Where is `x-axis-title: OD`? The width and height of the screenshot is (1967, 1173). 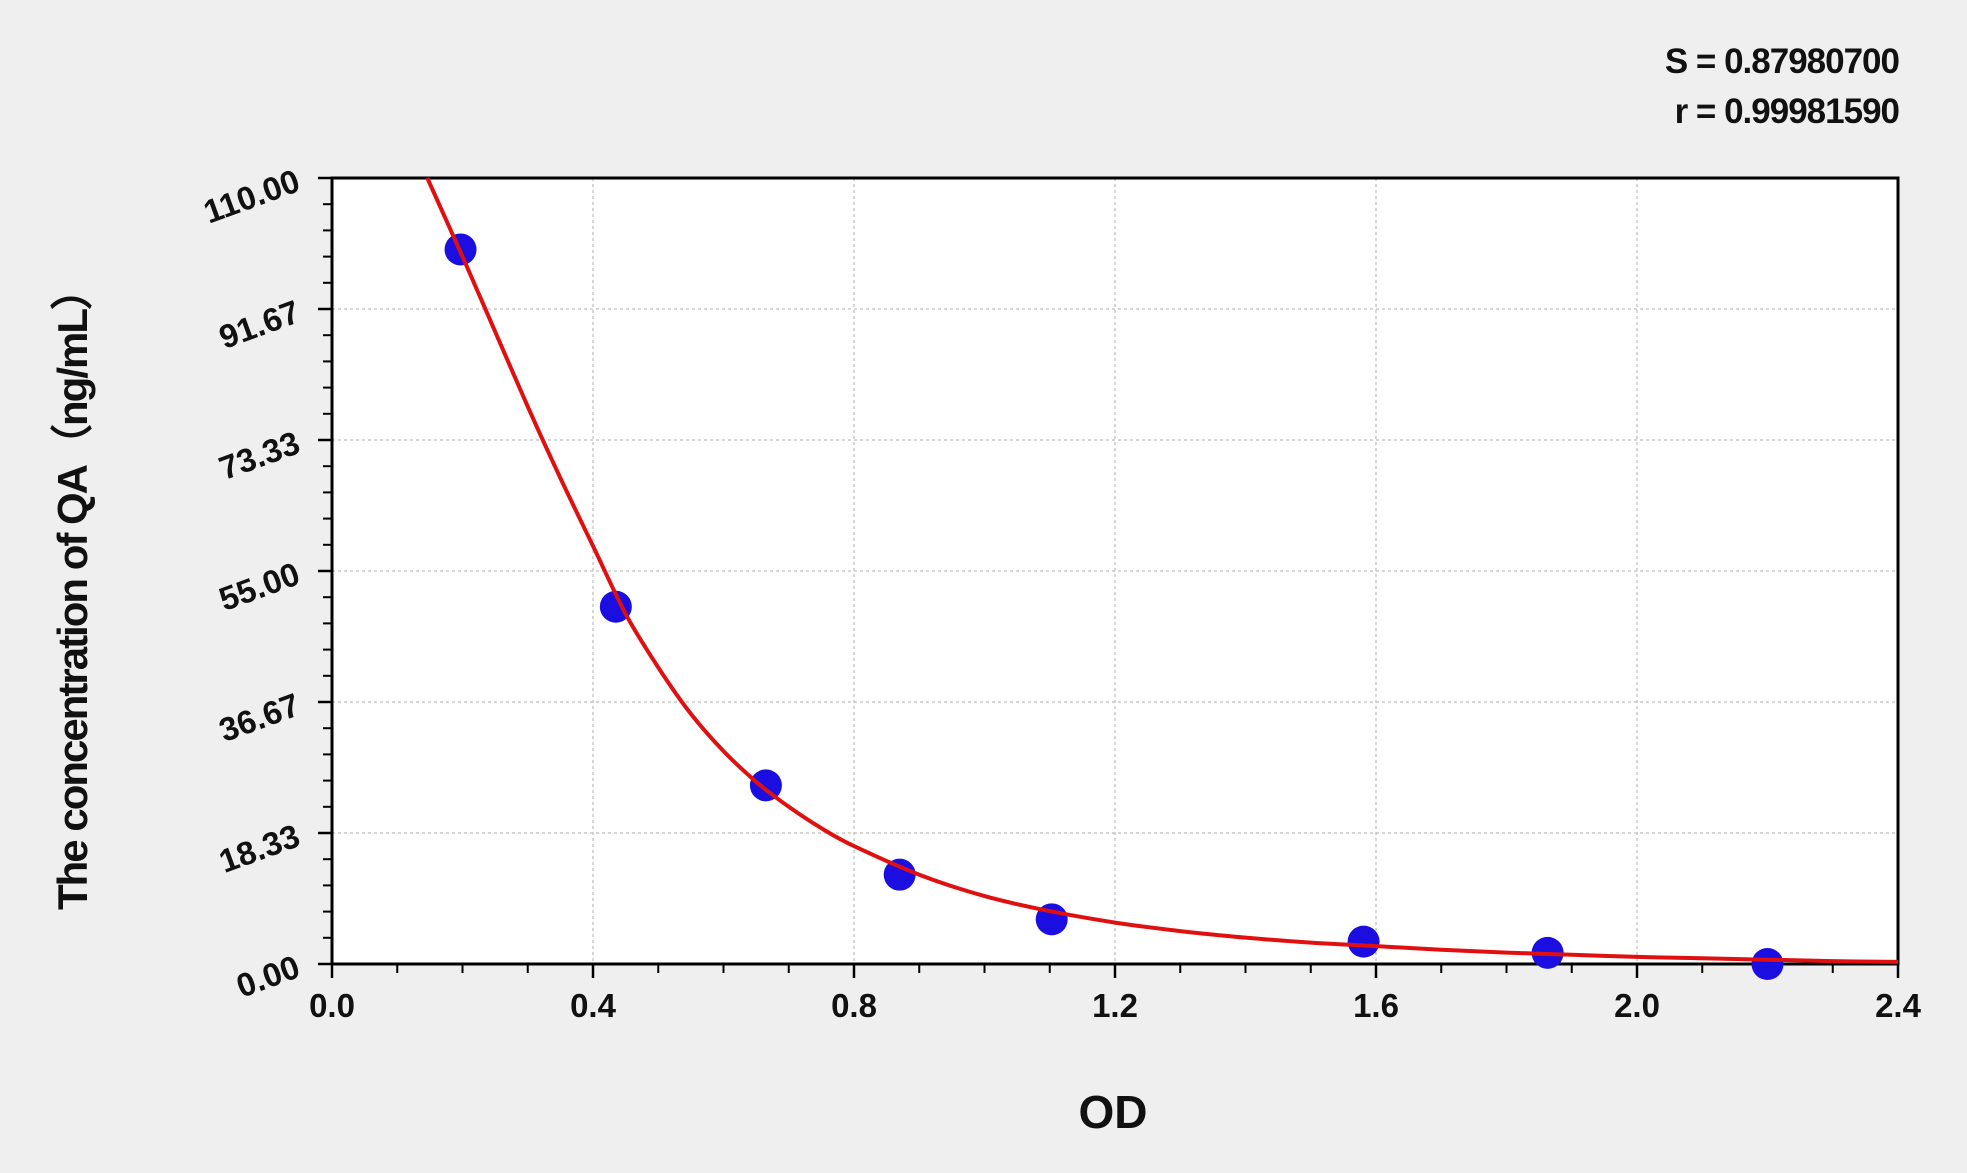 x-axis-title: OD is located at coordinates (1113, 1112).